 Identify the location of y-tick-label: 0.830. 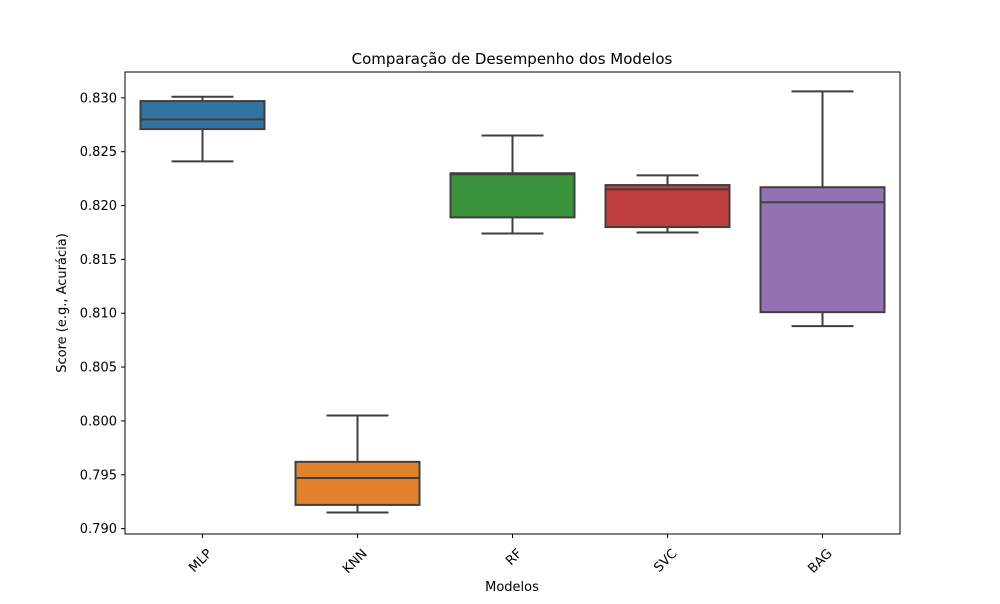
(98, 98).